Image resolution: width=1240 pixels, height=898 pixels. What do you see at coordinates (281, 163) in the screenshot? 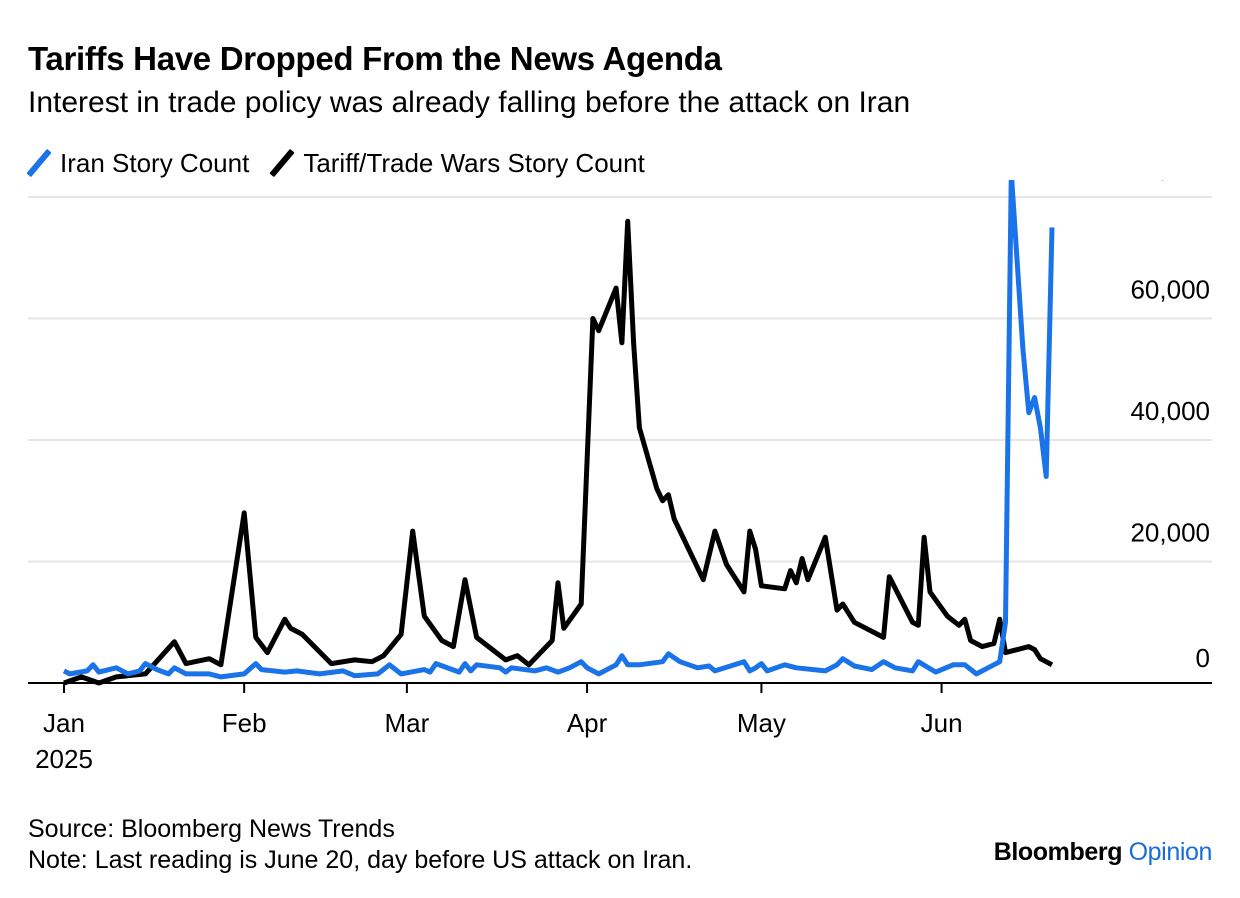
I see `legend-swatch-tariff` at bounding box center [281, 163].